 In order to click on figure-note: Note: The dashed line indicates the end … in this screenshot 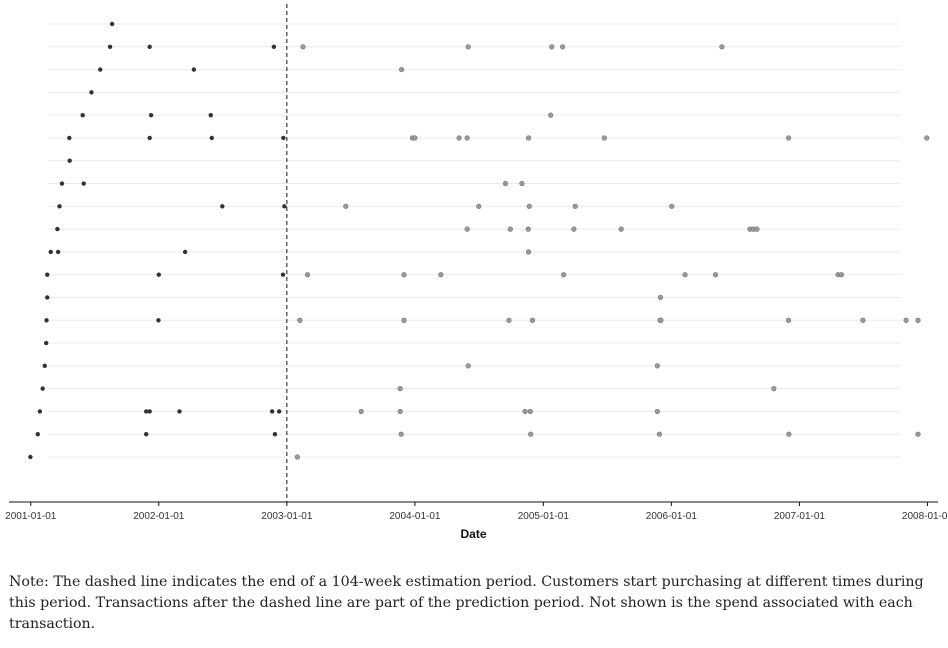, I will do `click(466, 603)`.